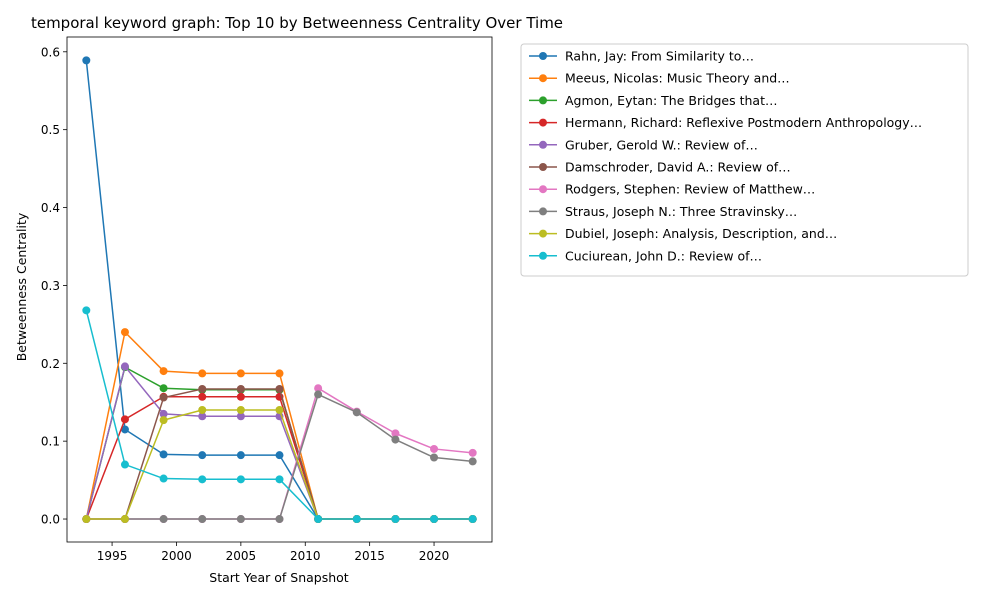 The height and width of the screenshot is (604, 1000). Describe the element at coordinates (50, 130) in the screenshot. I see `y-tick-label: 0.5` at that location.